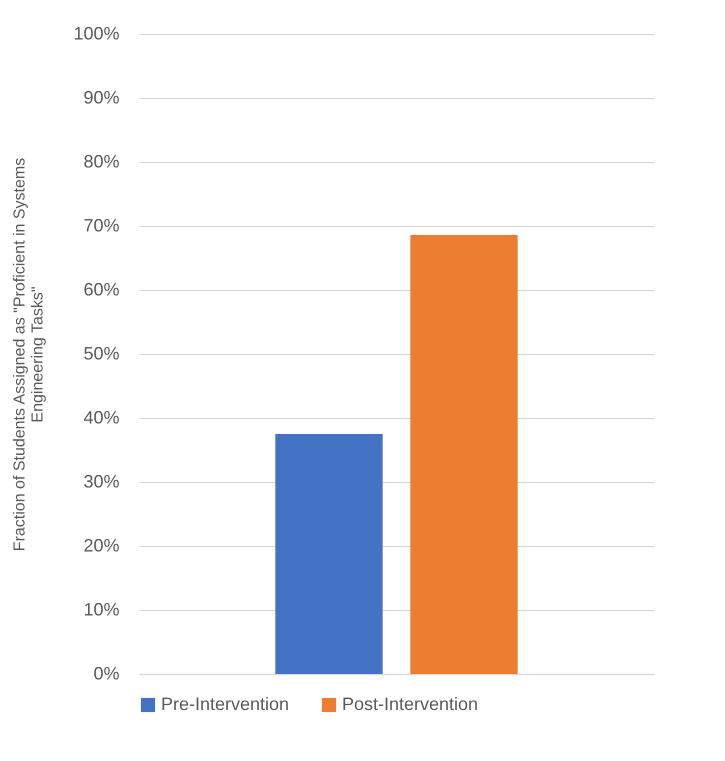  Describe the element at coordinates (410, 704) in the screenshot. I see `legend-label: Post-Intervention` at that location.